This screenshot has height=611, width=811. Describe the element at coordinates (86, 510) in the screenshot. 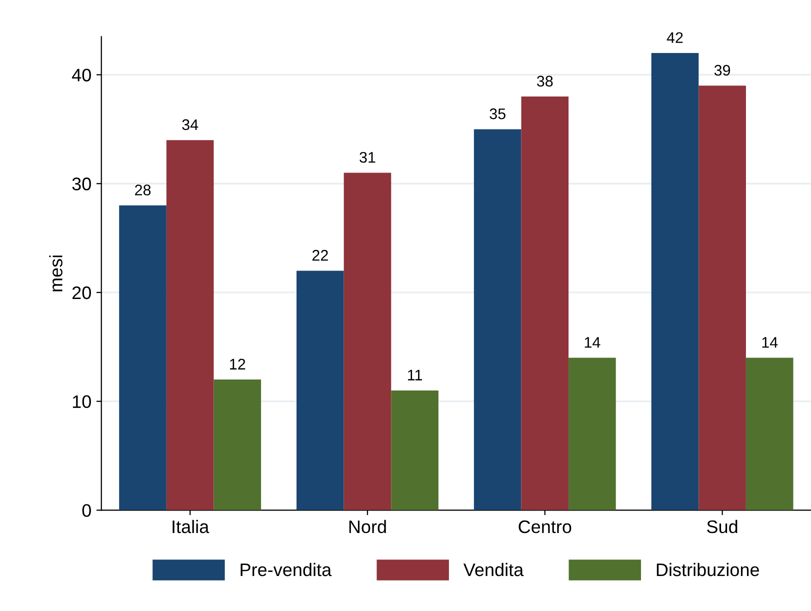

I see `y-tick-label: 0` at that location.